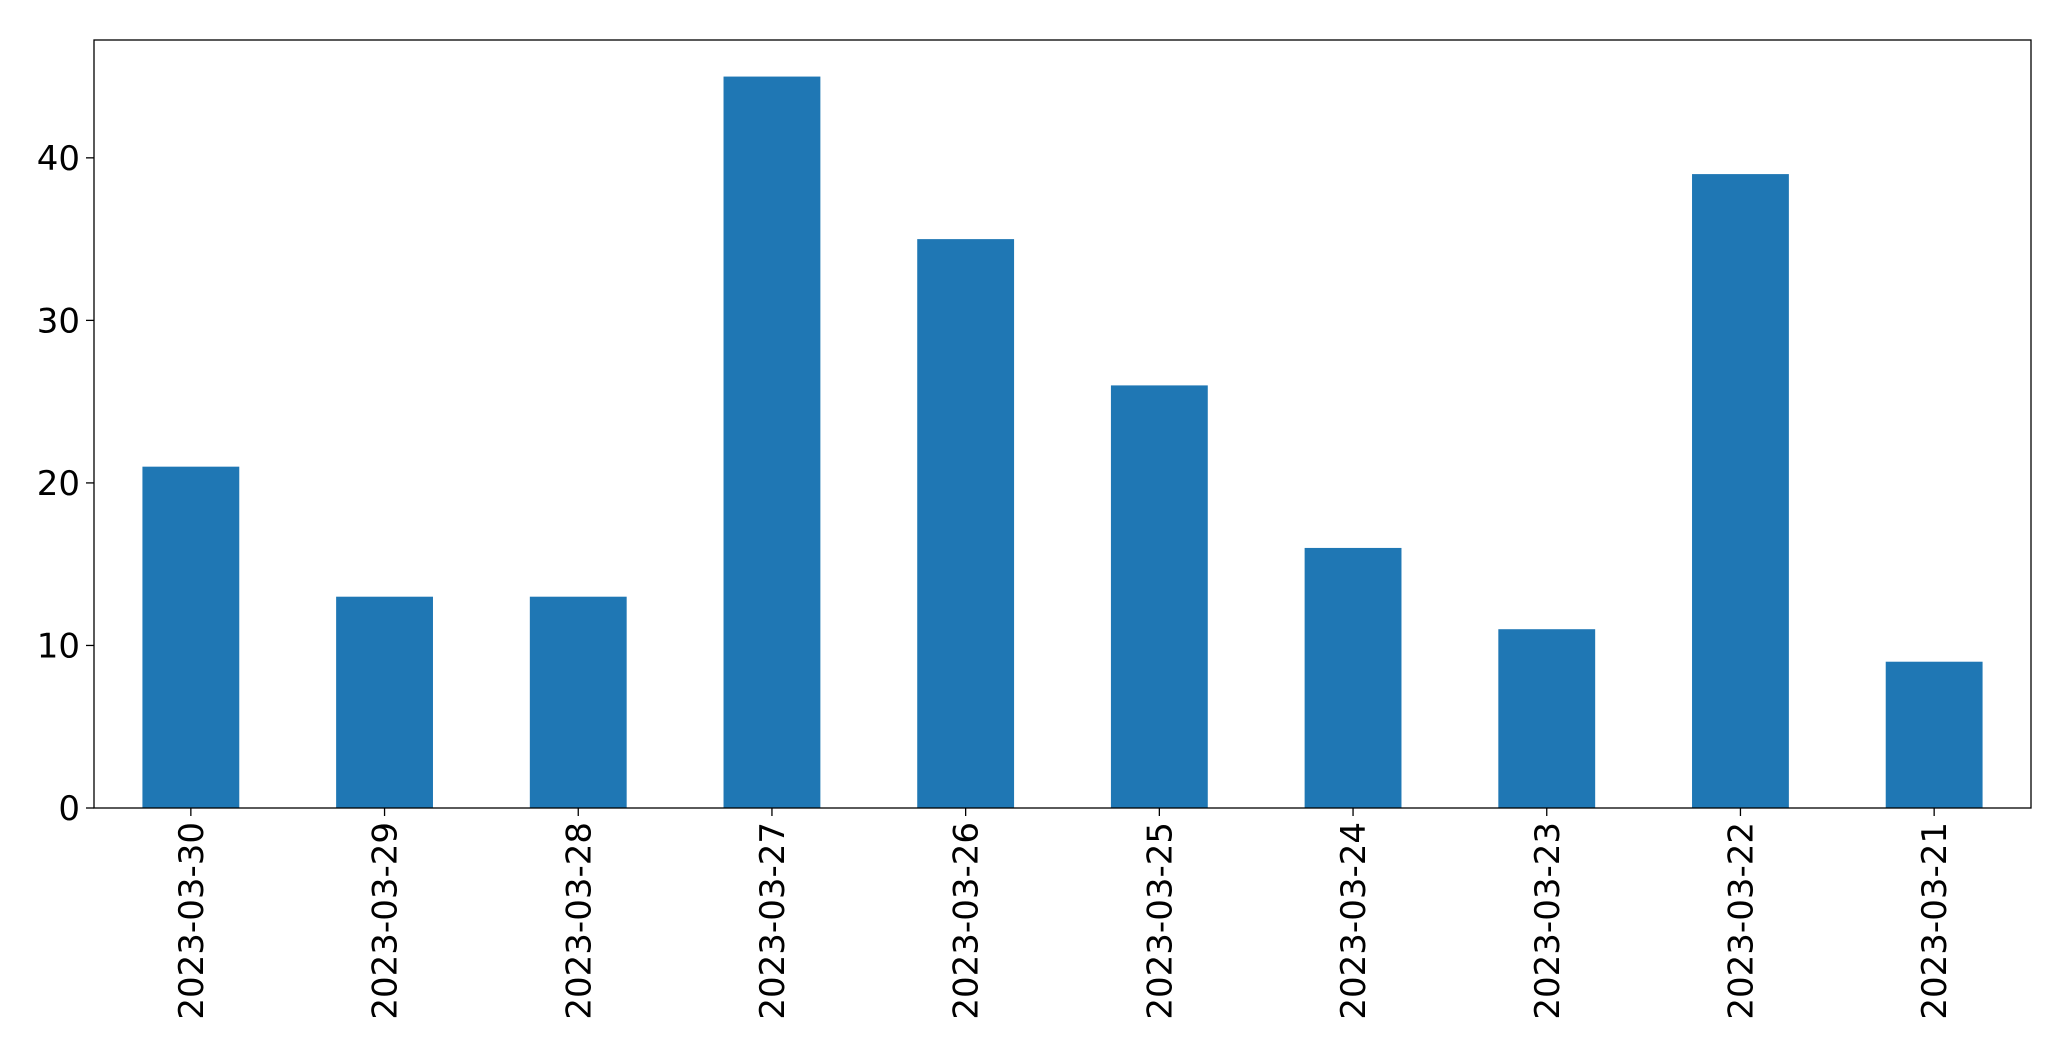  Describe the element at coordinates (1741, 921) in the screenshot. I see `x-tick-label: 2023-03-22` at that location.